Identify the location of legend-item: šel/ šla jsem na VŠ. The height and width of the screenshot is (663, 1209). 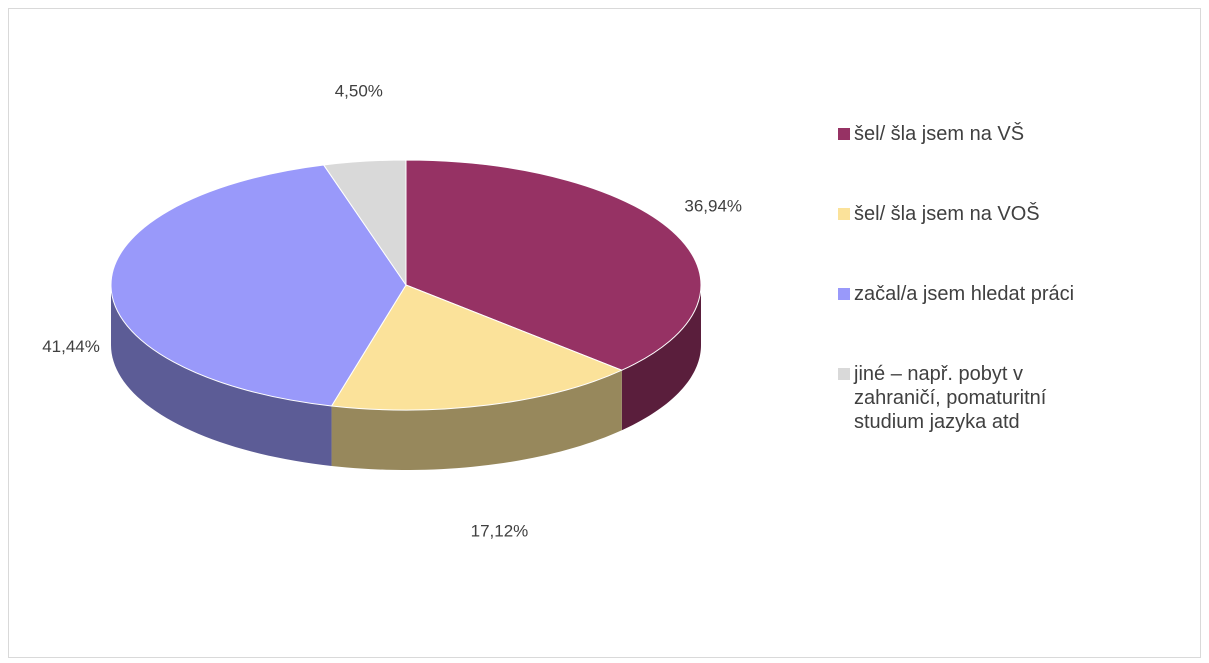
(988, 134).